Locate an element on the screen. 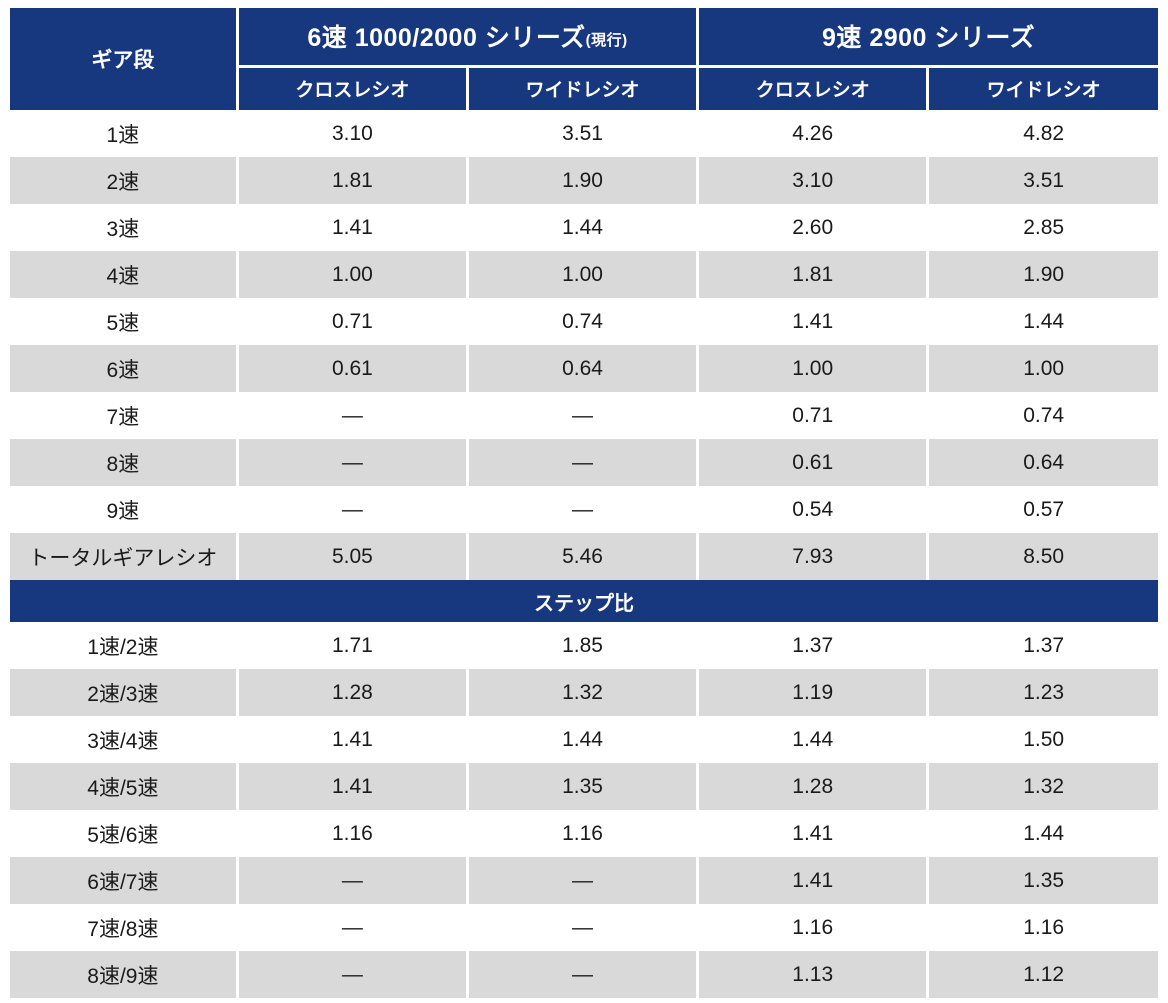 The image size is (1168, 1003). table-row: 2速 1.81 1.90 3.10 3.51 is located at coordinates (584, 180).